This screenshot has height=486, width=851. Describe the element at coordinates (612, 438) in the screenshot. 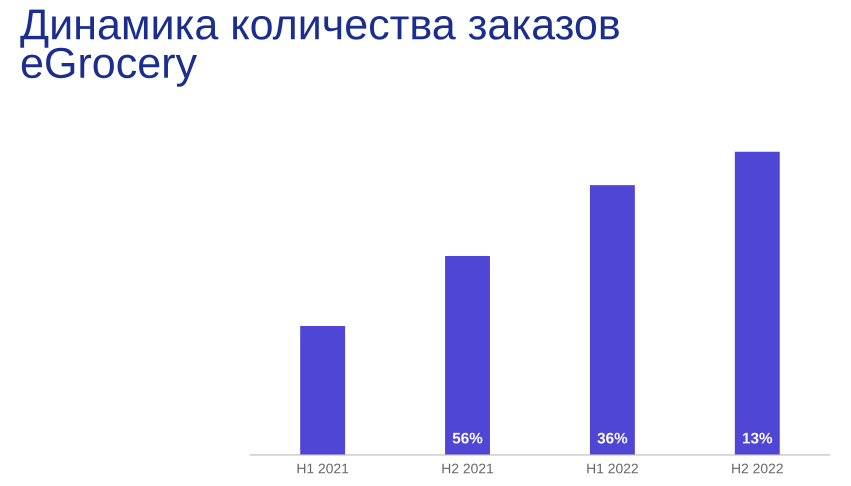

I see `annotation: 36%` at that location.